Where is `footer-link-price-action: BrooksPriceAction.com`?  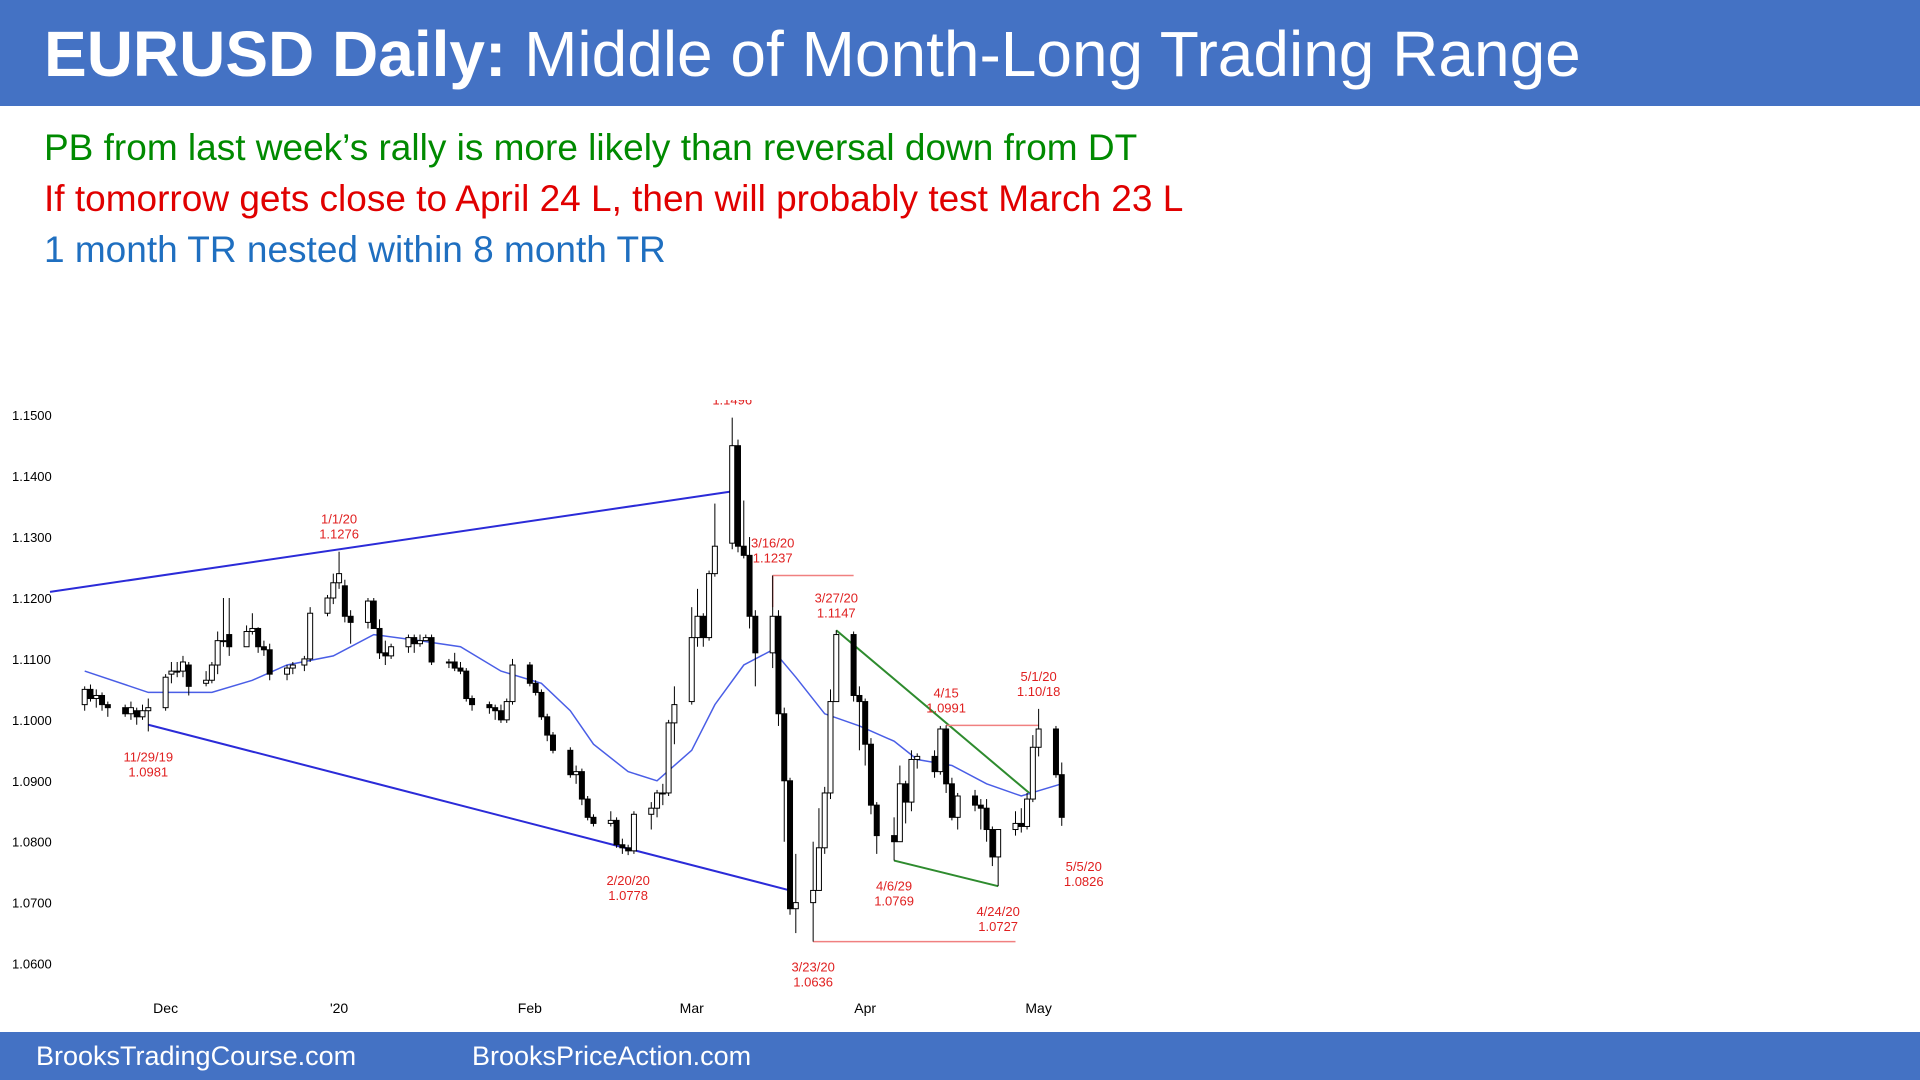
footer-link-price-action: BrooksPriceAction.com is located at coordinates (612, 1056).